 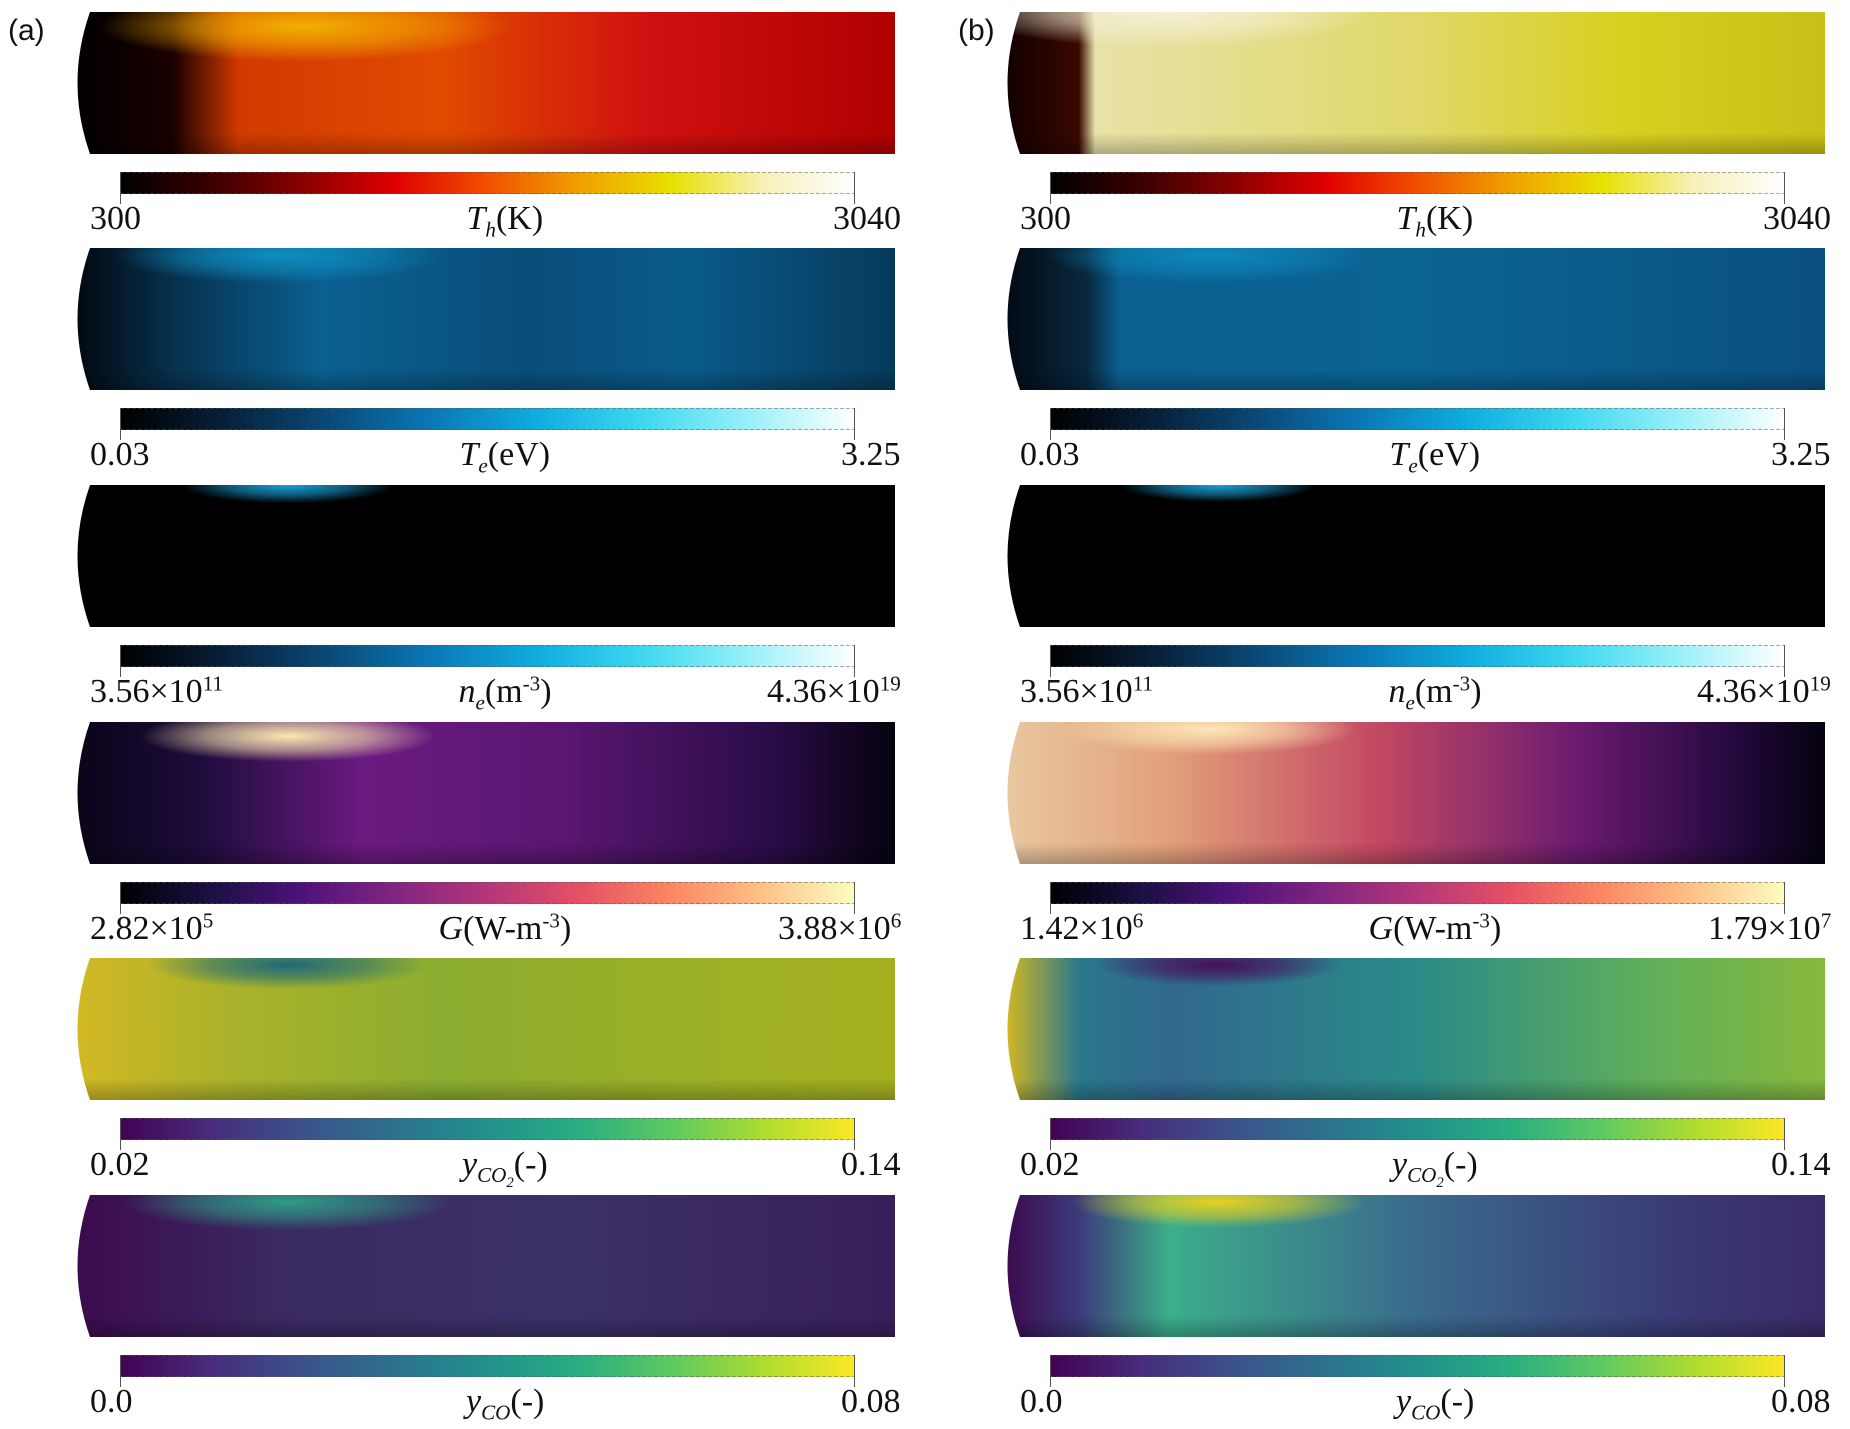 What do you see at coordinates (1417, 656) in the screenshot?
I see `colorbar-ne-b` at bounding box center [1417, 656].